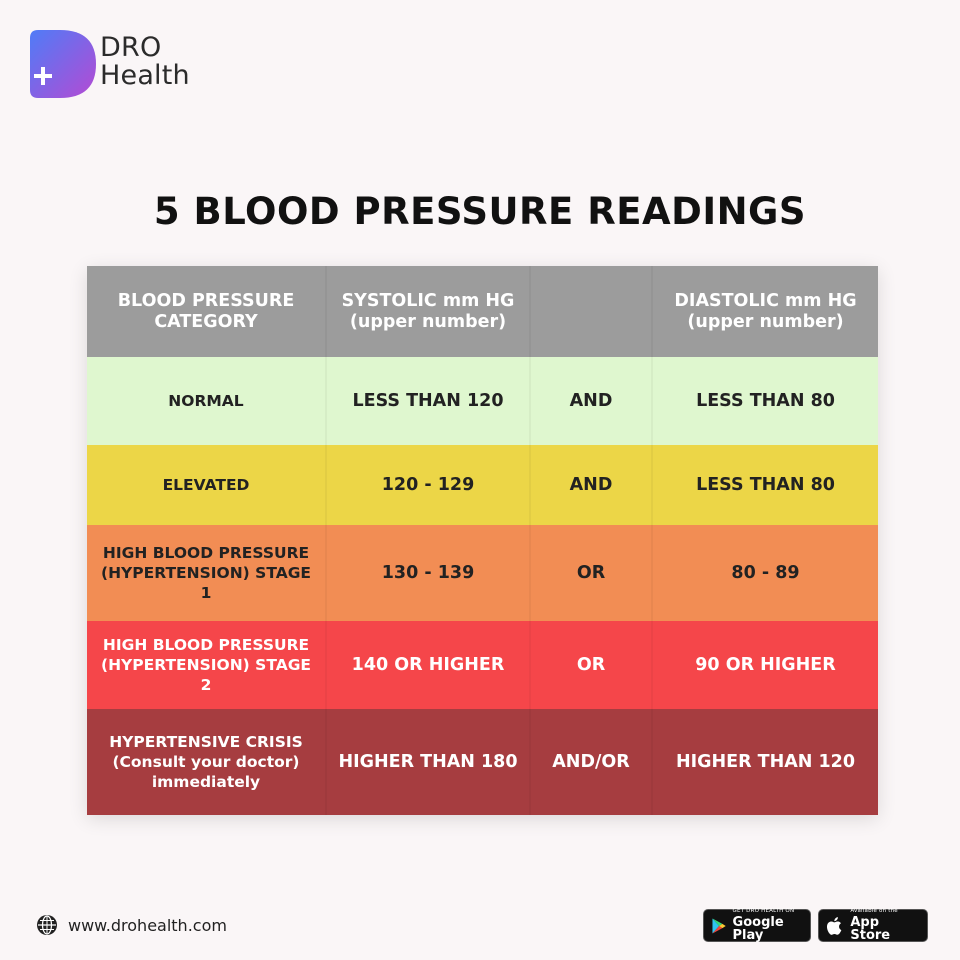 Image resolution: width=960 pixels, height=960 pixels. I want to click on app-store-big: App Store, so click(870, 929).